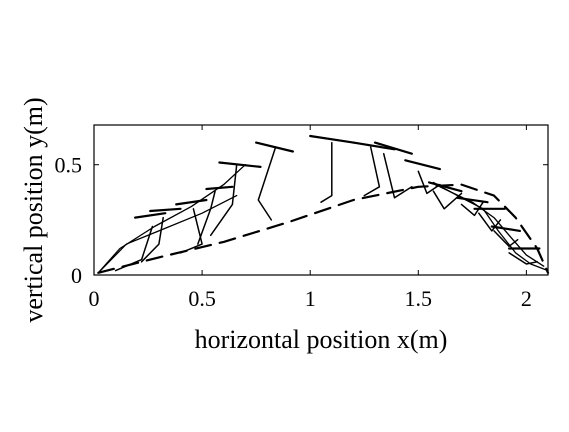 The image size is (569, 432). Describe the element at coordinates (76, 275) in the screenshot. I see `y-tick-label-0: 0` at that location.